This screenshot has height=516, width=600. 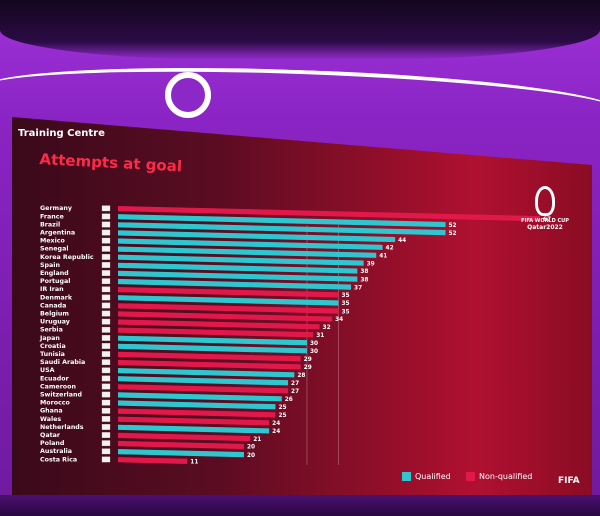 I want to click on ceiling, so click(x=300, y=30).